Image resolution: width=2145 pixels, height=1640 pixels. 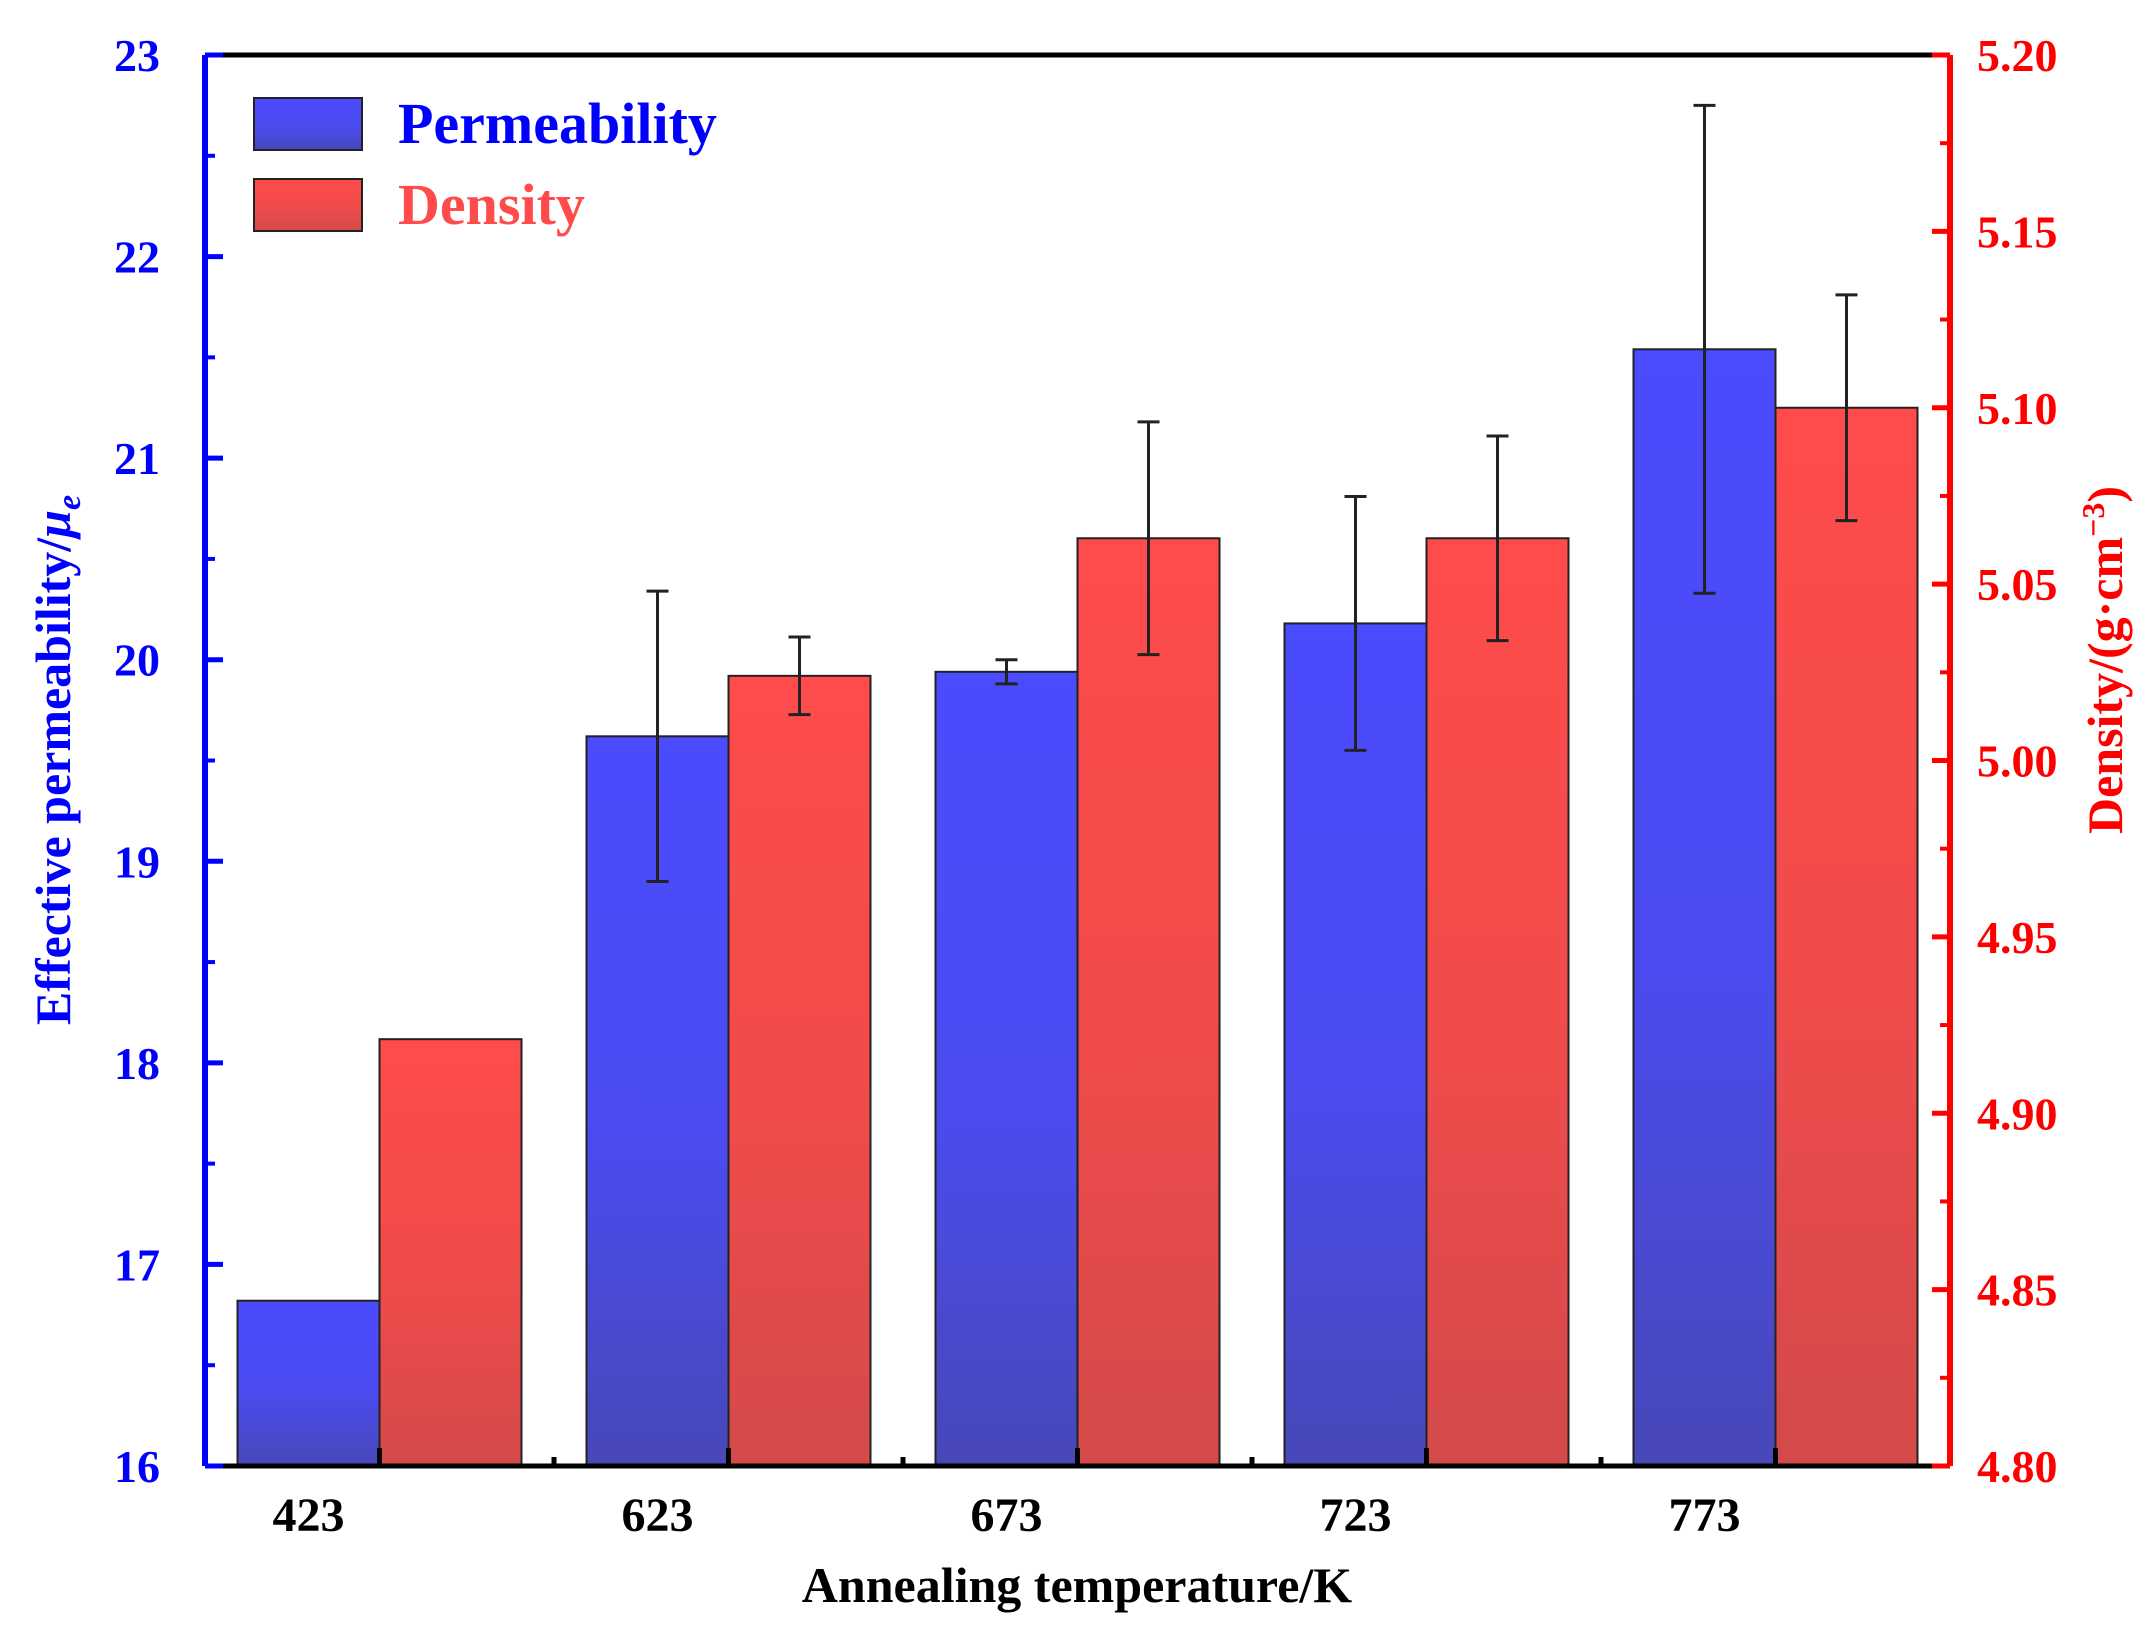 What do you see at coordinates (137, 861) in the screenshot?
I see `left-tick-label: 19` at bounding box center [137, 861].